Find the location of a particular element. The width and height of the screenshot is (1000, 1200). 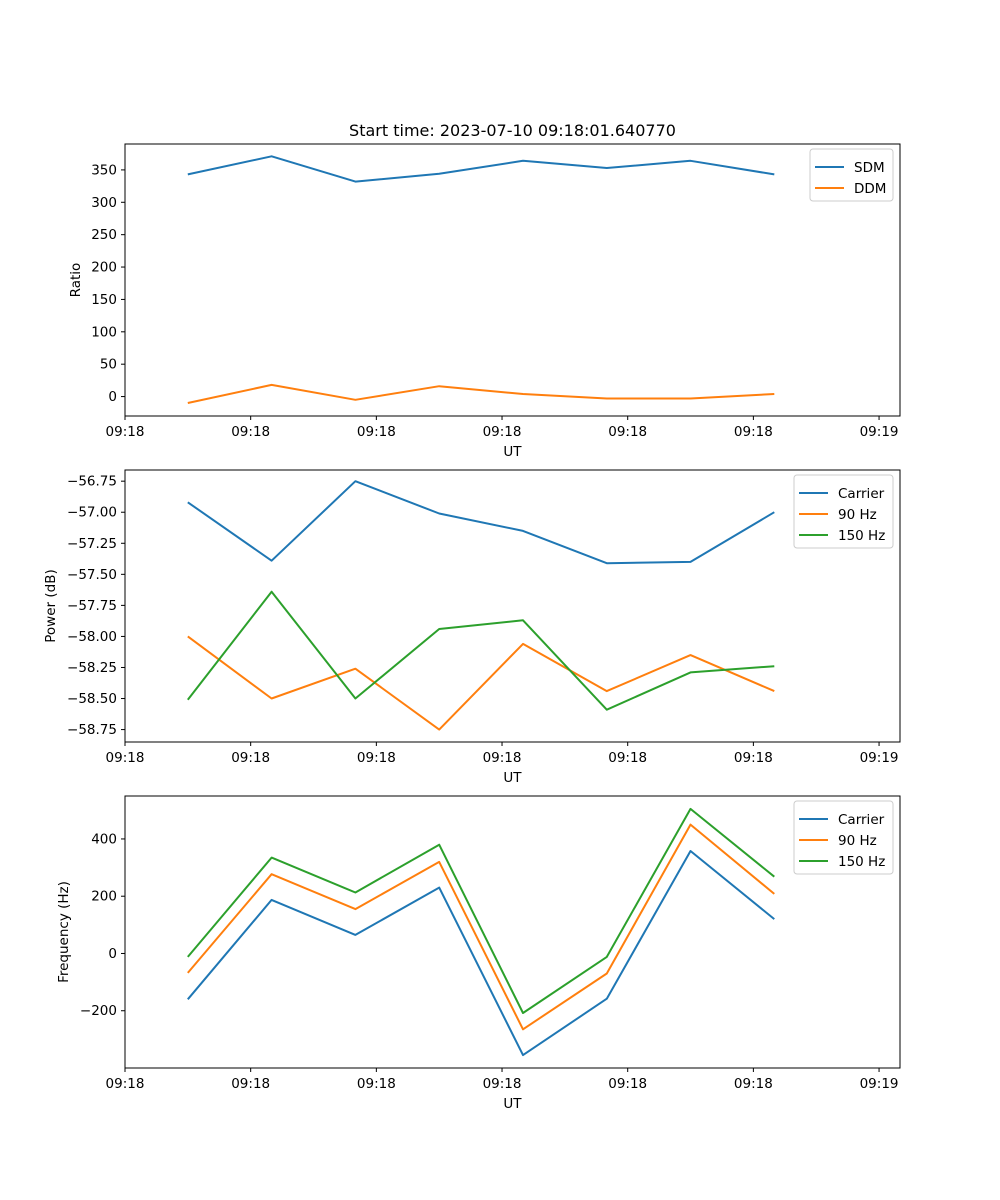

y-tick-label: −58.00 is located at coordinates (92, 637).